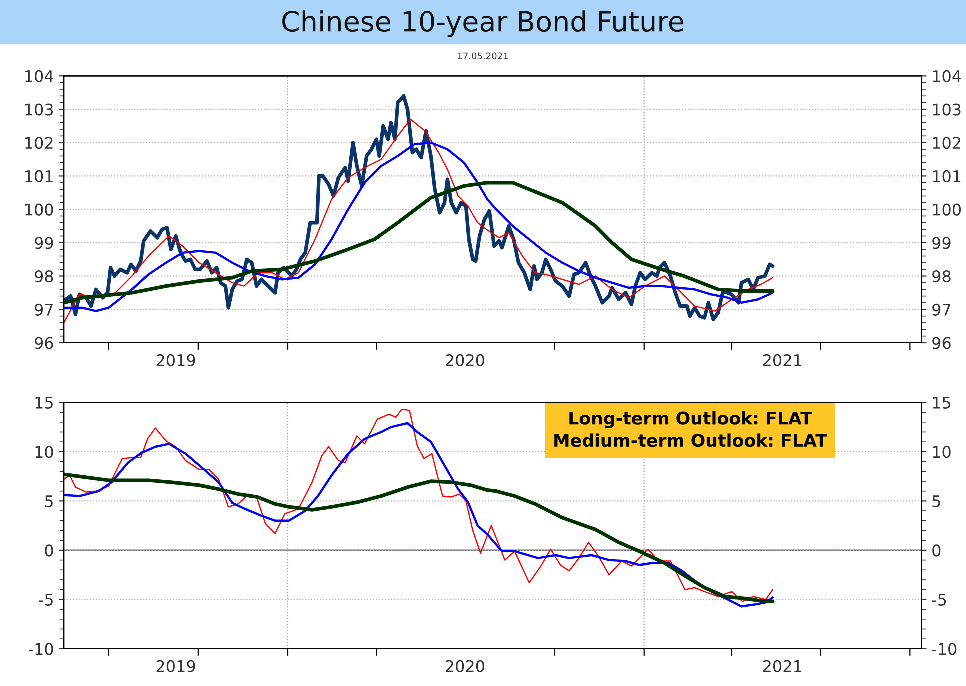 This screenshot has width=966, height=686. What do you see at coordinates (691, 419) in the screenshot?
I see `annotation: Long-term Outlook: FLAT` at bounding box center [691, 419].